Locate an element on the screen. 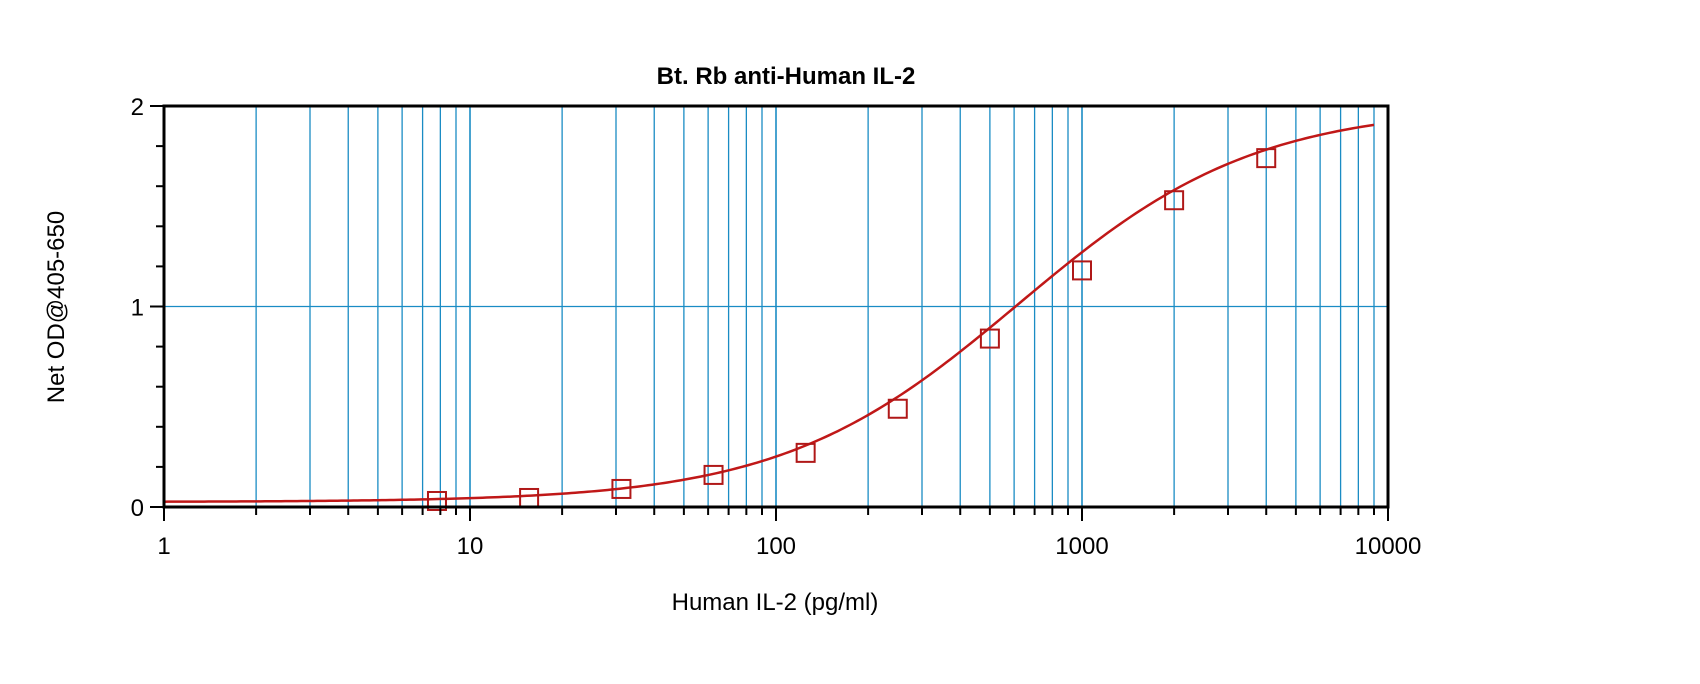 Image resolution: width=1700 pixels, height=684 pixels. y-tick-label: 2 is located at coordinates (137, 107).